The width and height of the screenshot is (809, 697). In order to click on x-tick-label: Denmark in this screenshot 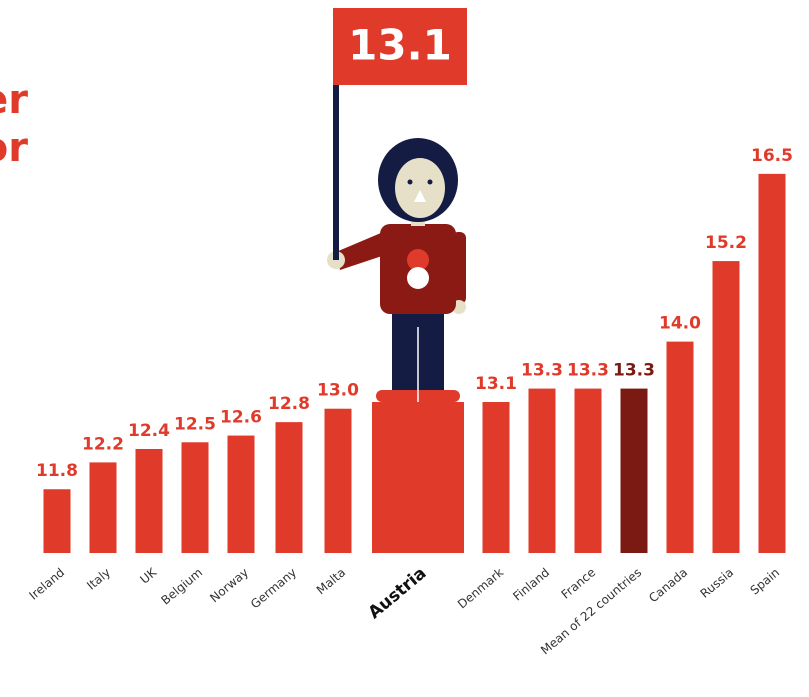, I will do `click(480, 588)`.